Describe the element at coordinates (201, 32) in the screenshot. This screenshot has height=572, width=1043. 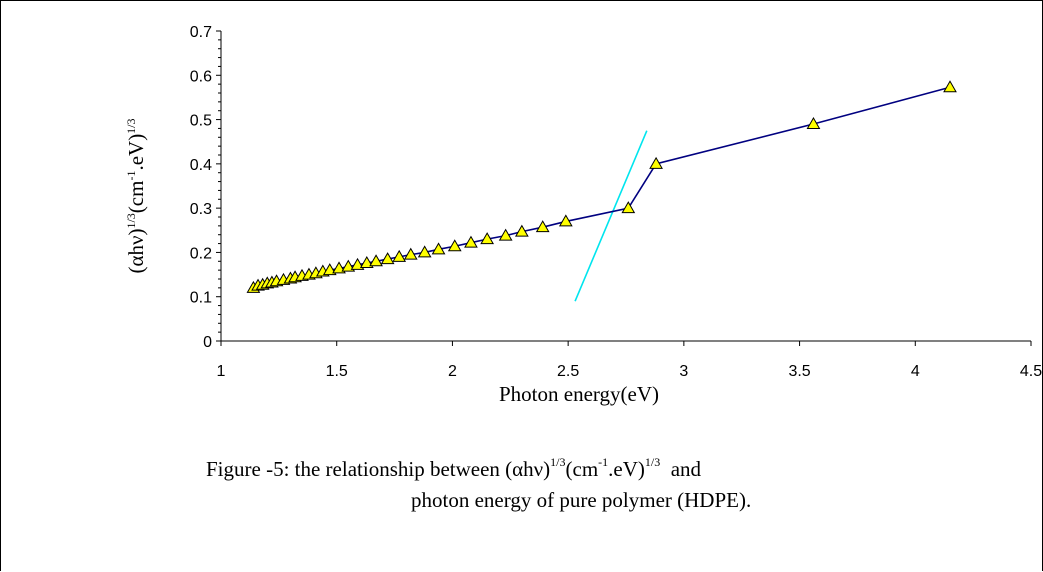
I see `y-tick-label: 0.7` at that location.